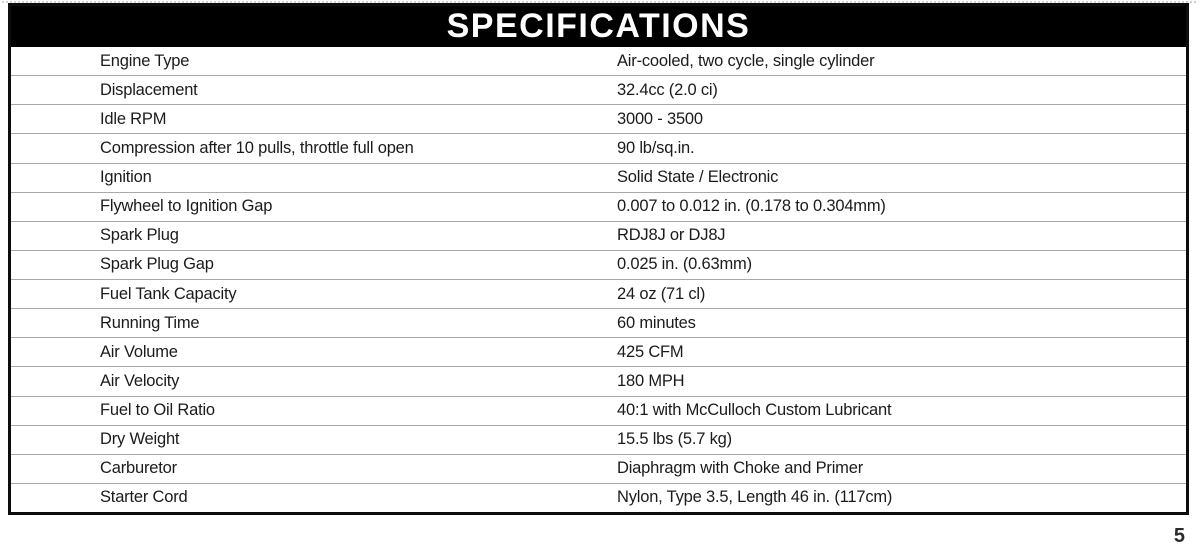  What do you see at coordinates (661, 293) in the screenshot?
I see `spec-value: 24 oz (71 cl)` at bounding box center [661, 293].